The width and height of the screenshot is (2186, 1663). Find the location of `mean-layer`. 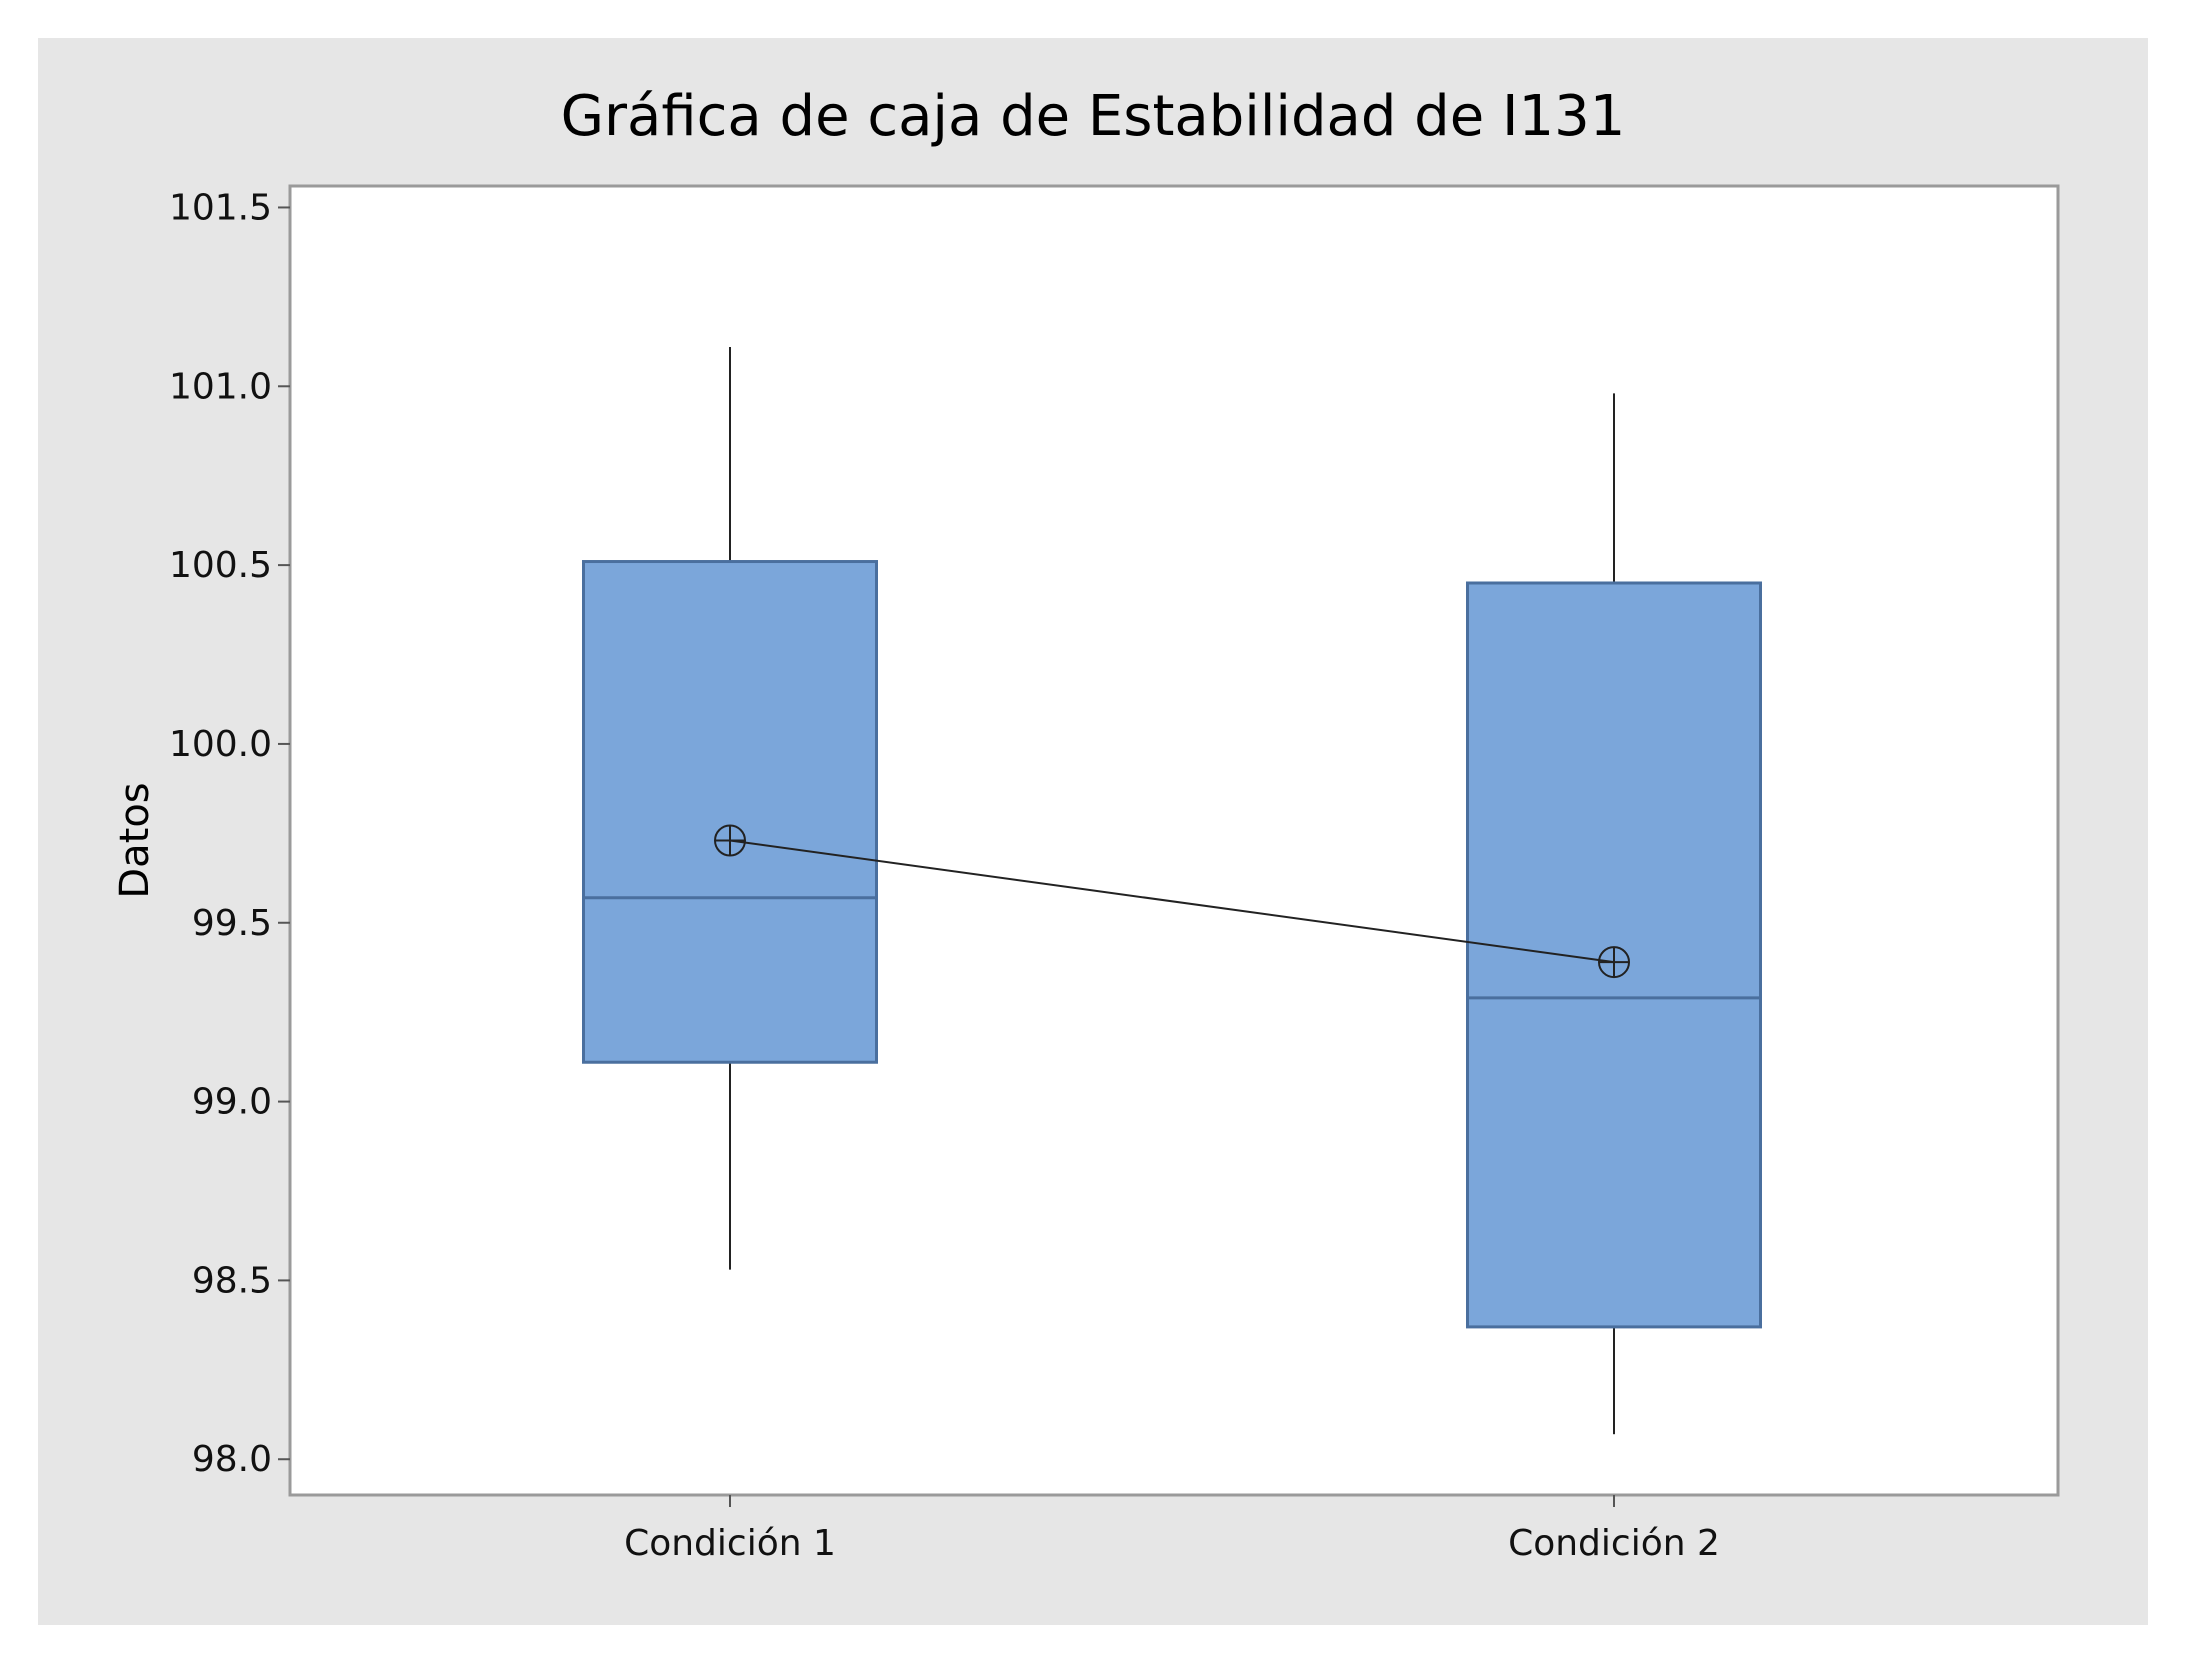

mean-layer is located at coordinates (1172, 901).